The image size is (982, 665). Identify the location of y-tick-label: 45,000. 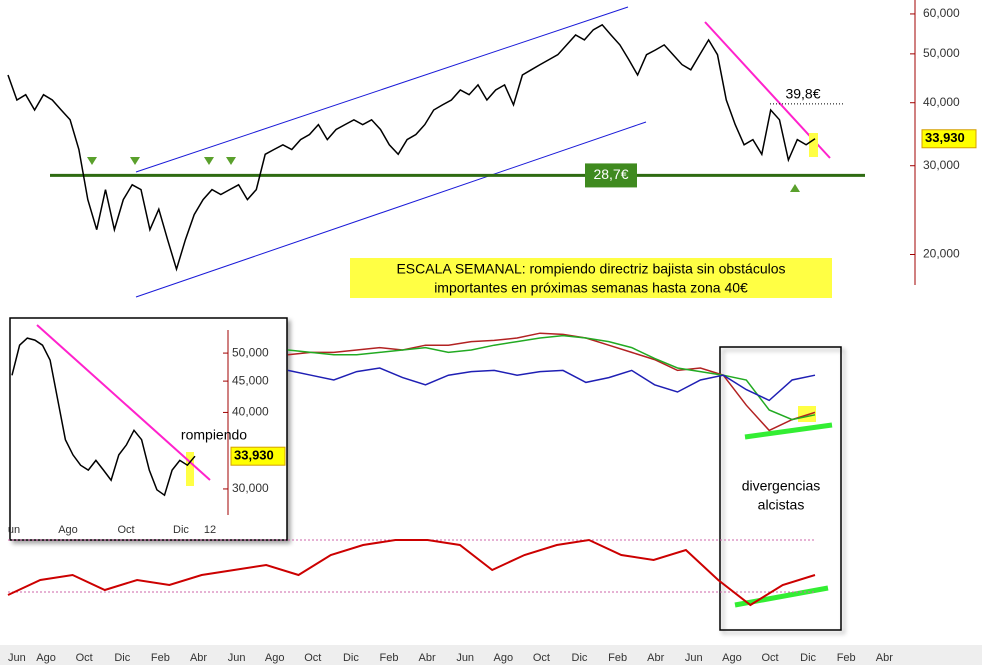
(250, 380).